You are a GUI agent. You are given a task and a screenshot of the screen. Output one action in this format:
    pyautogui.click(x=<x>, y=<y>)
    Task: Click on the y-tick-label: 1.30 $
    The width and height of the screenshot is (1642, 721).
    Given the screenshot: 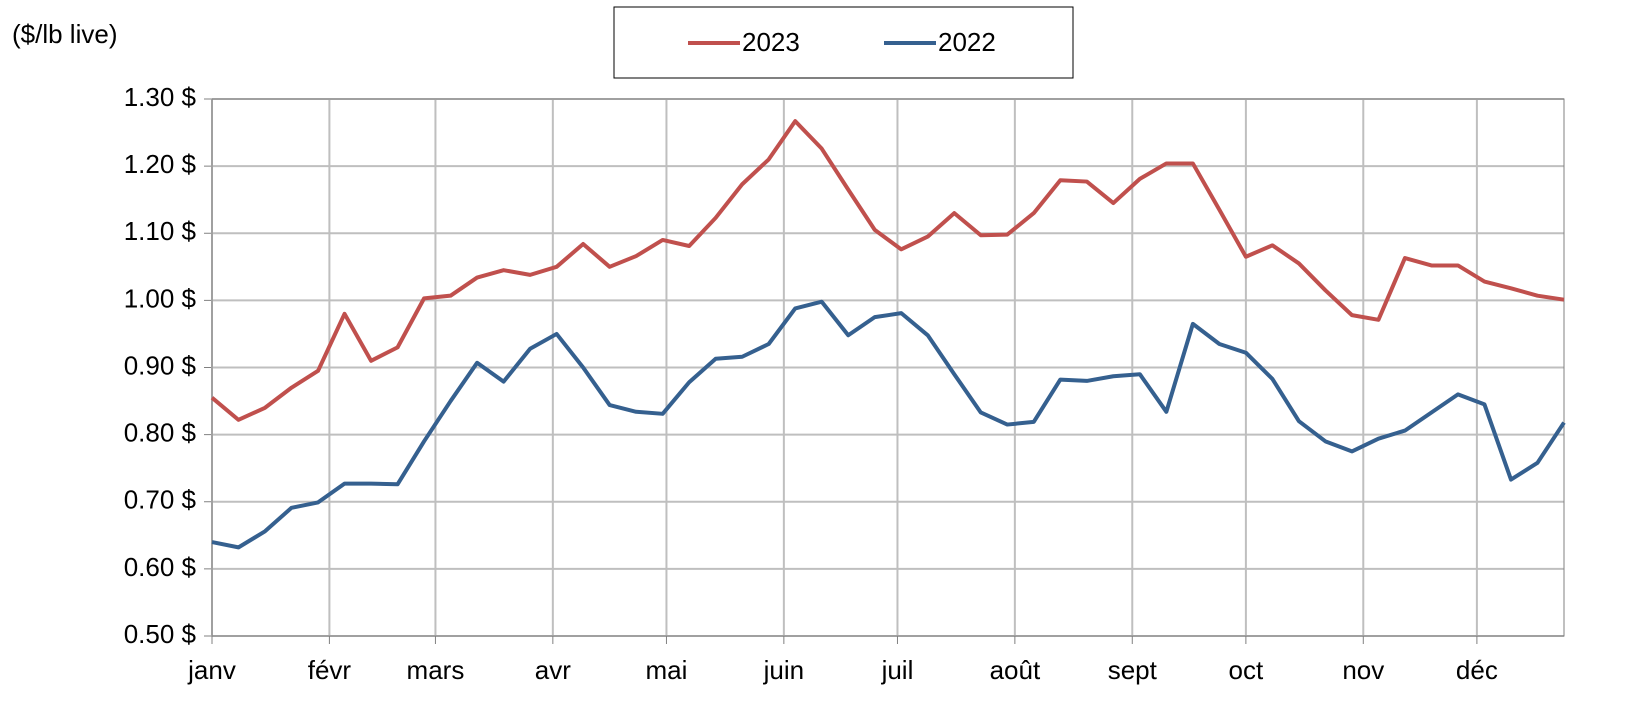 What is the action you would take?
    pyautogui.click(x=160, y=97)
    